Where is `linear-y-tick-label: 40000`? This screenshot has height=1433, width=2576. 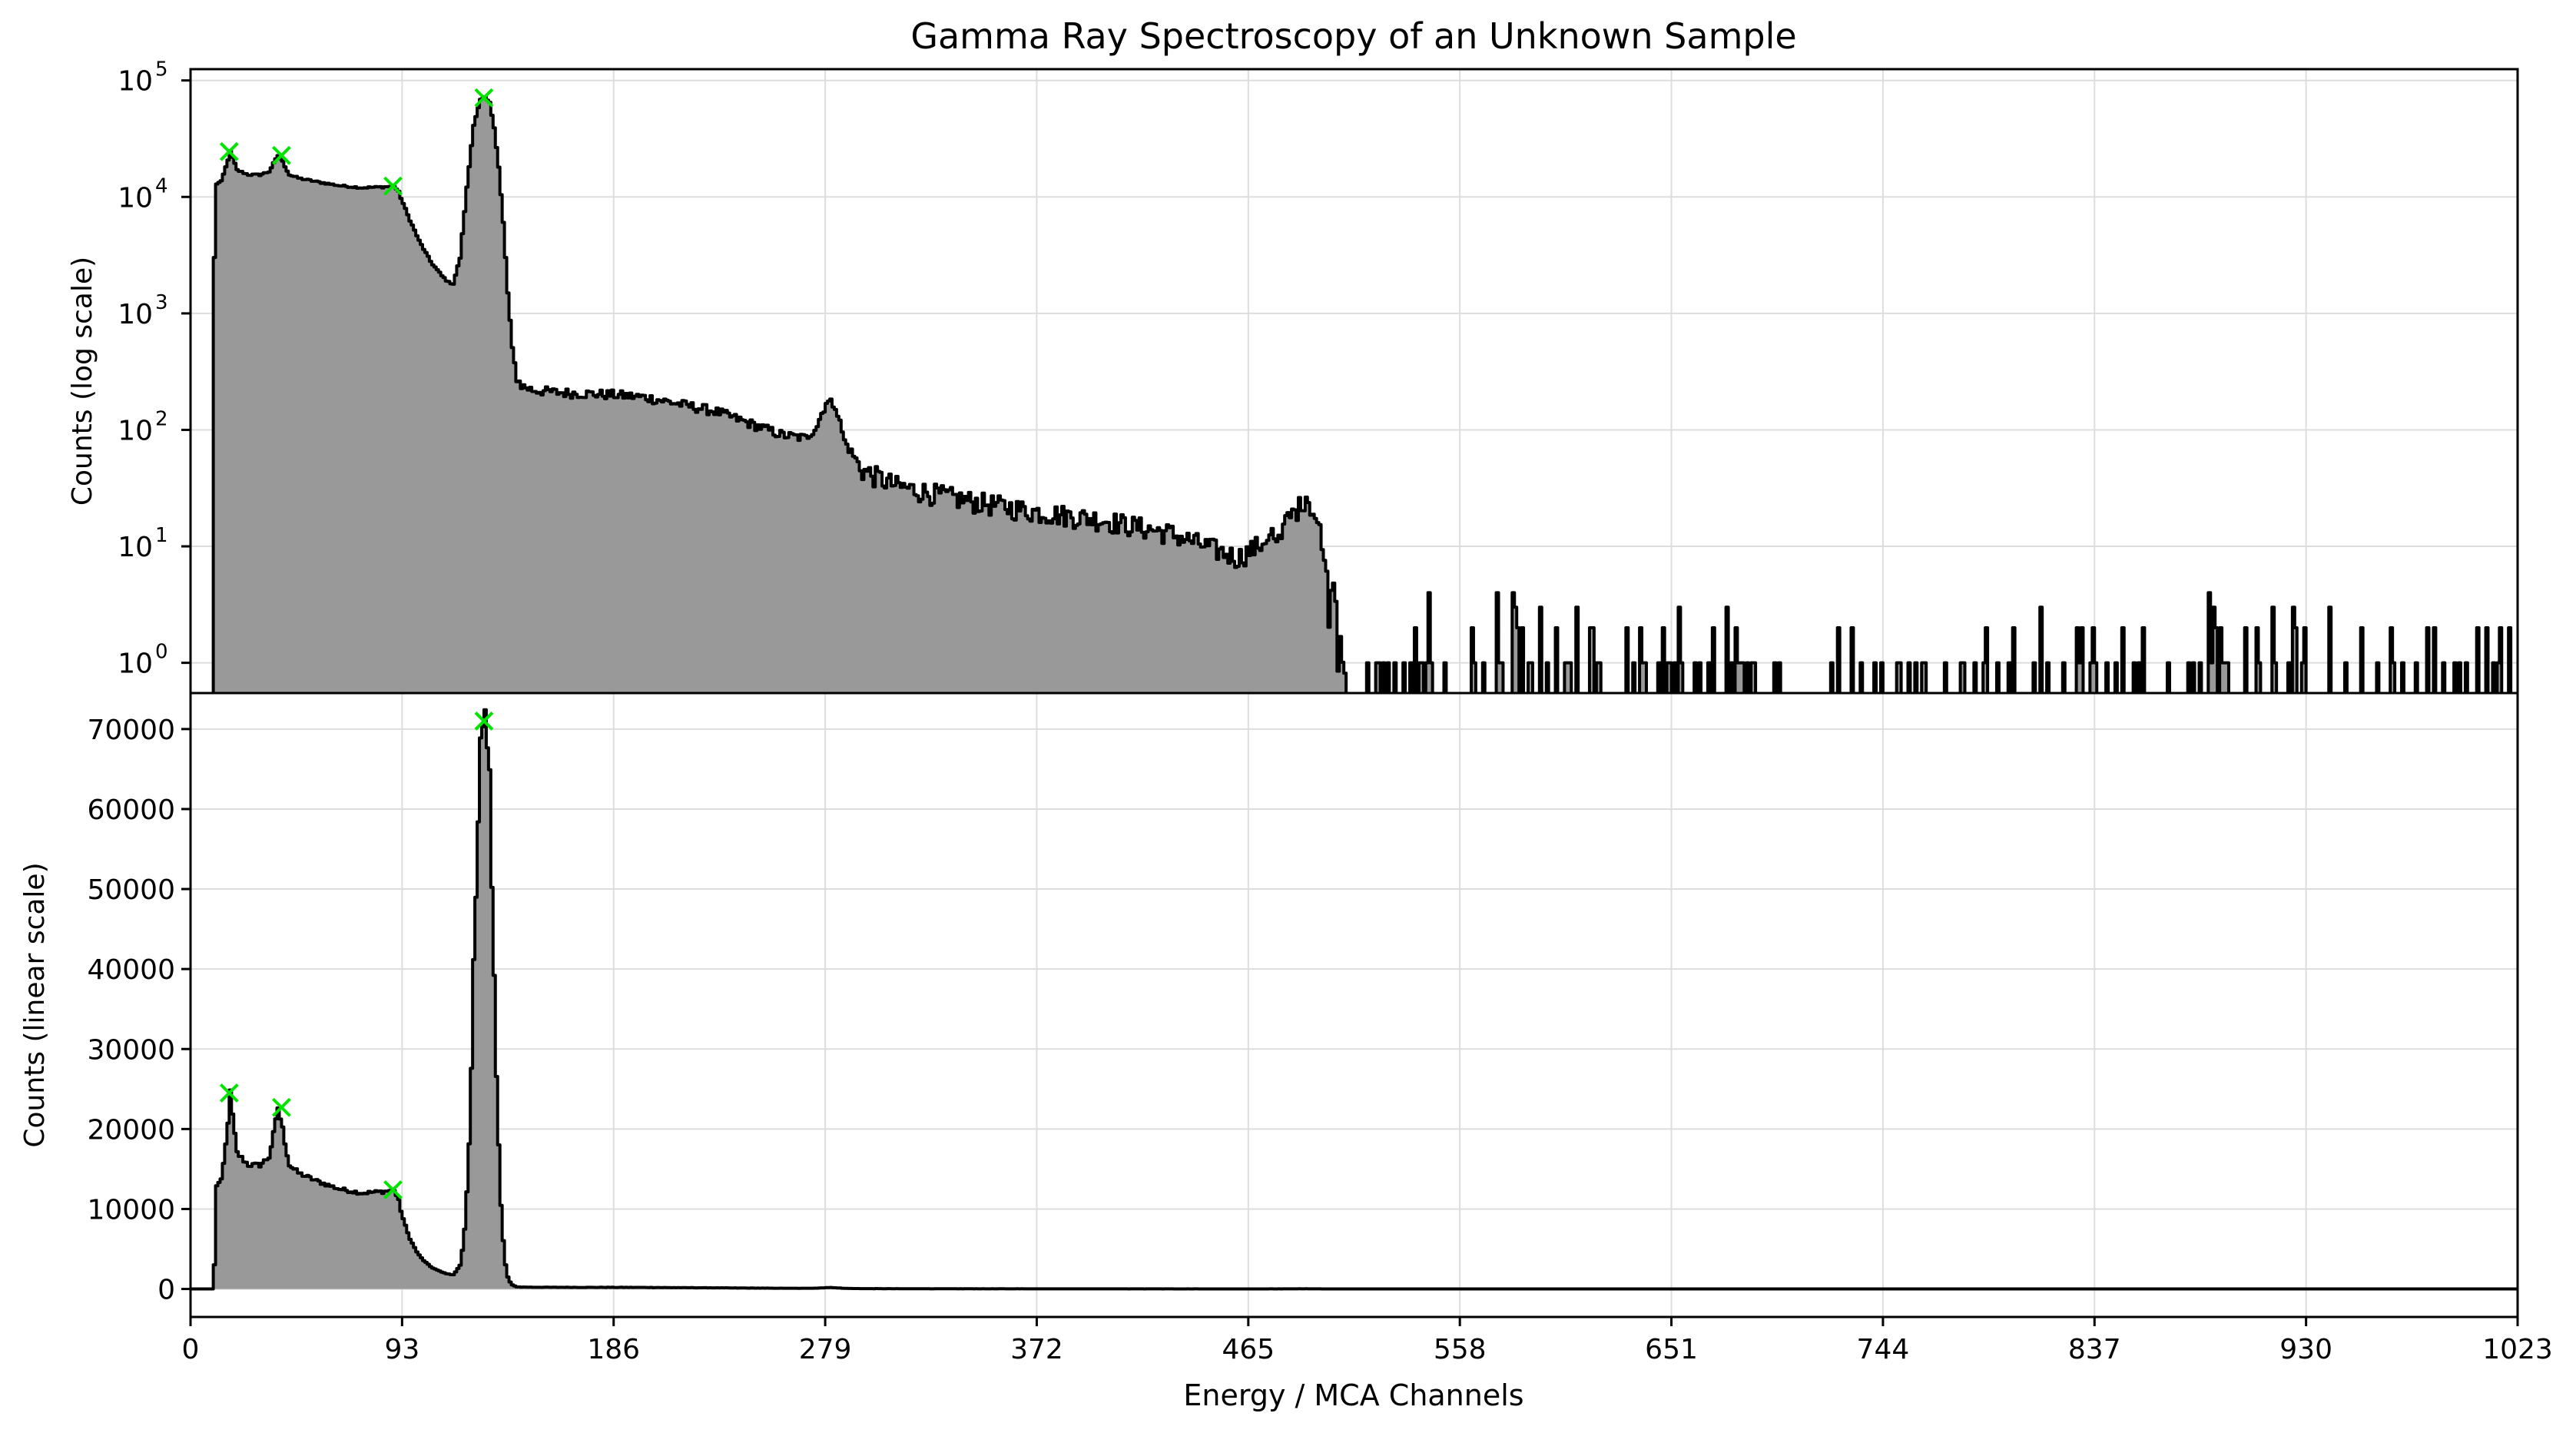 linear-y-tick-label: 40000 is located at coordinates (131, 970).